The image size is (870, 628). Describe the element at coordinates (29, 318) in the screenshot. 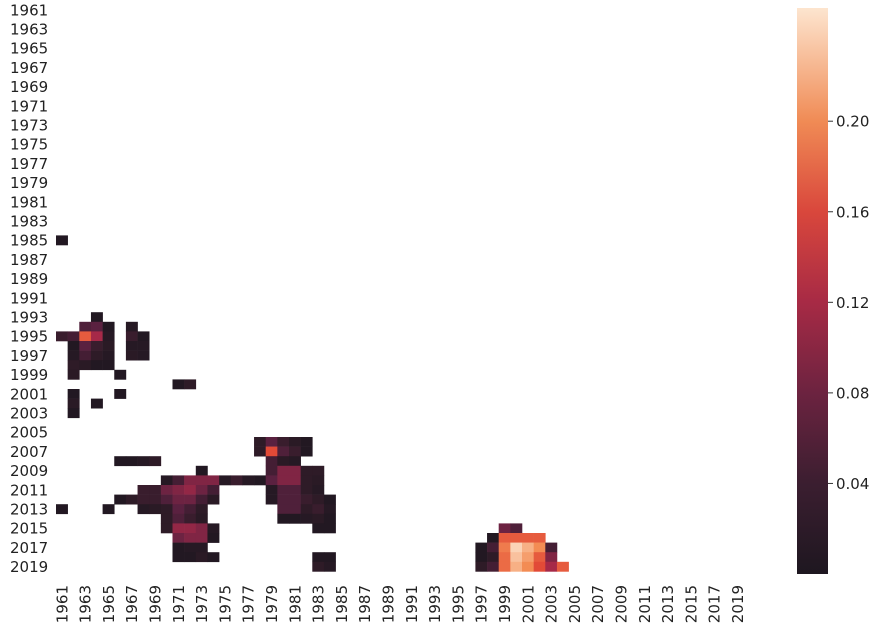

I see `y-tick-label: 1993` at that location.